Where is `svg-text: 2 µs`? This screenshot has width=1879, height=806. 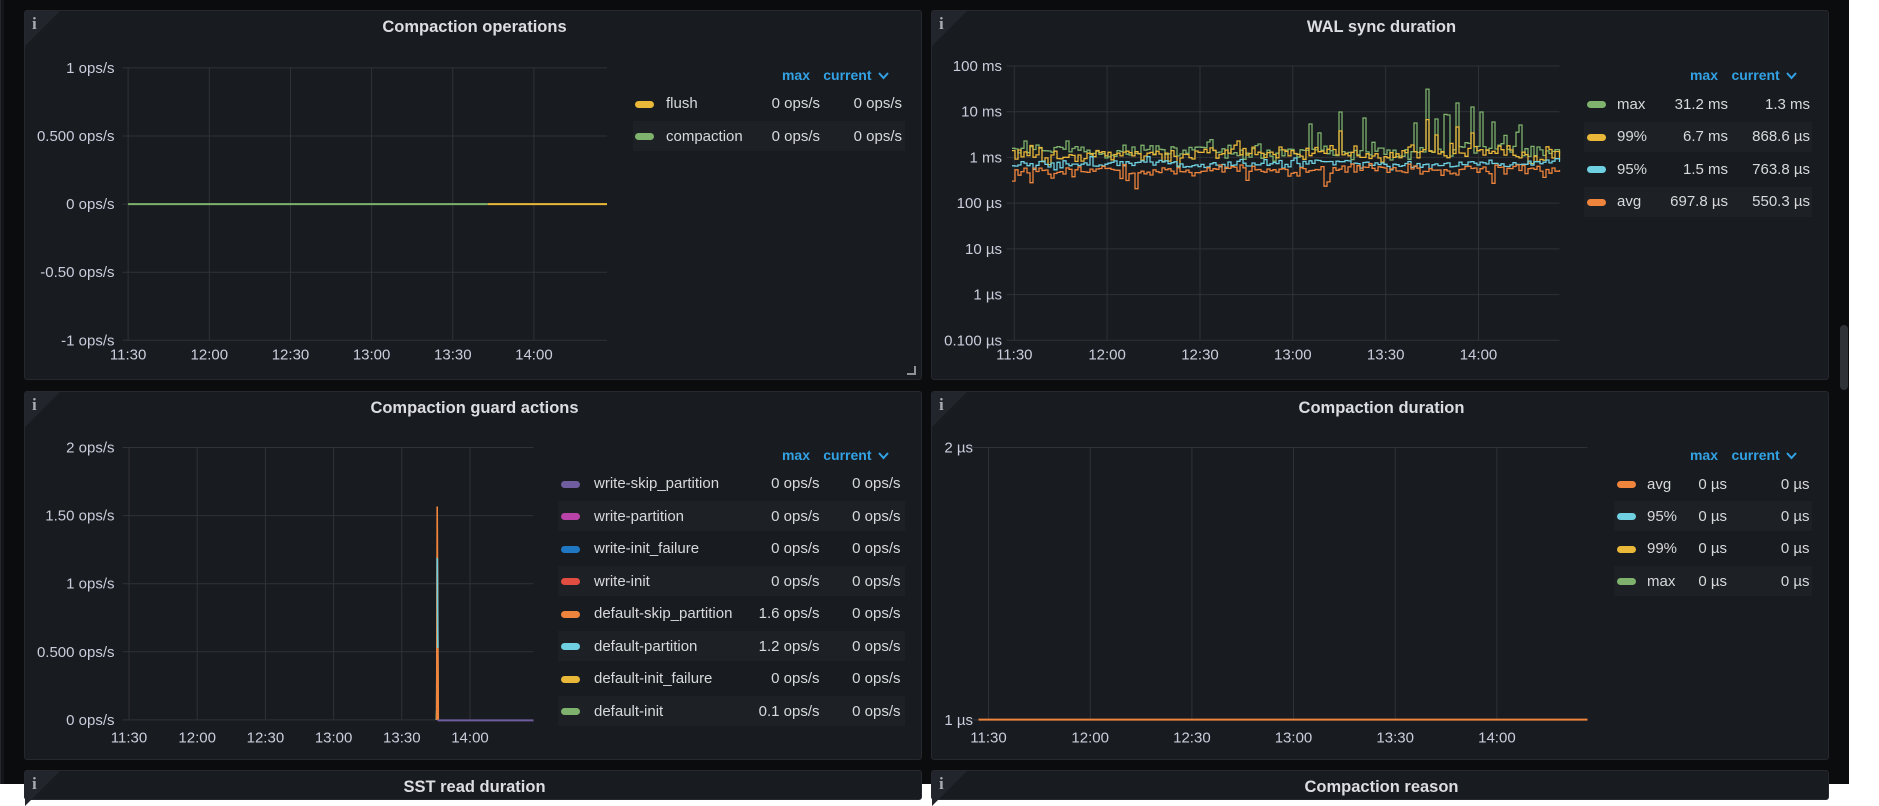
svg-text: 2 µs is located at coordinates (958, 448).